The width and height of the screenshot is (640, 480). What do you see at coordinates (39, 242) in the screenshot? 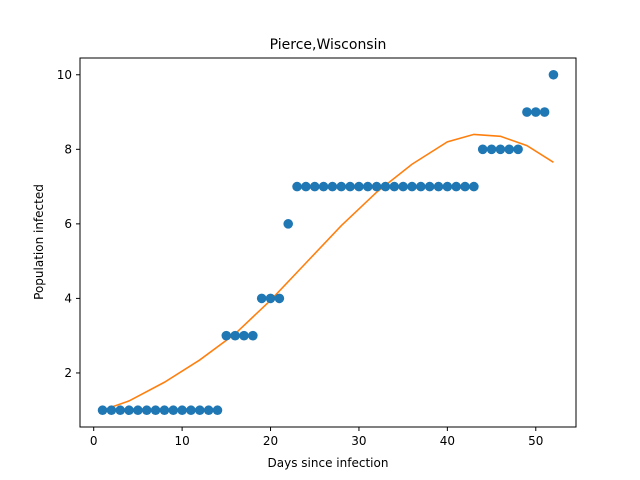
I see `y-axis-label: Population infected` at bounding box center [39, 242].